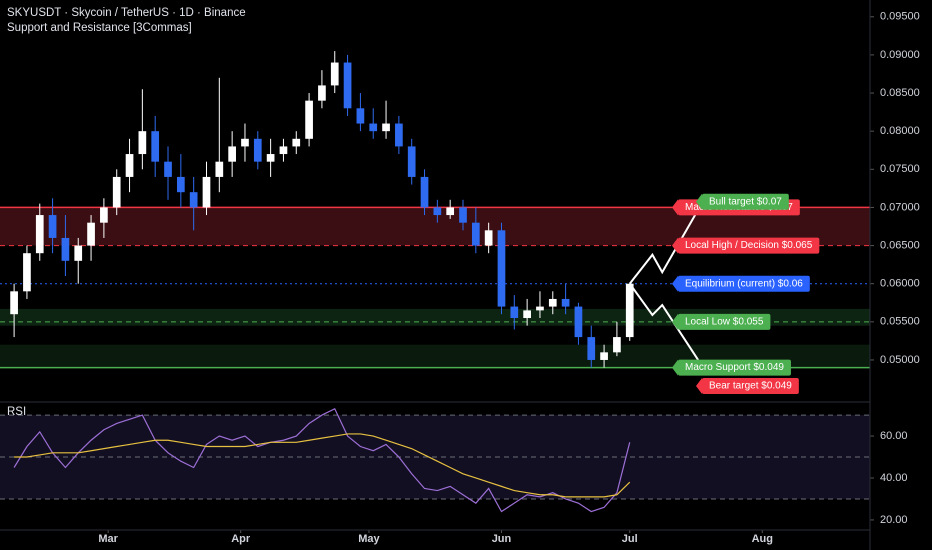 This screenshot has height=550, width=932. I want to click on chart-subtitle: Support and Resistance [3Commas], so click(99, 28).